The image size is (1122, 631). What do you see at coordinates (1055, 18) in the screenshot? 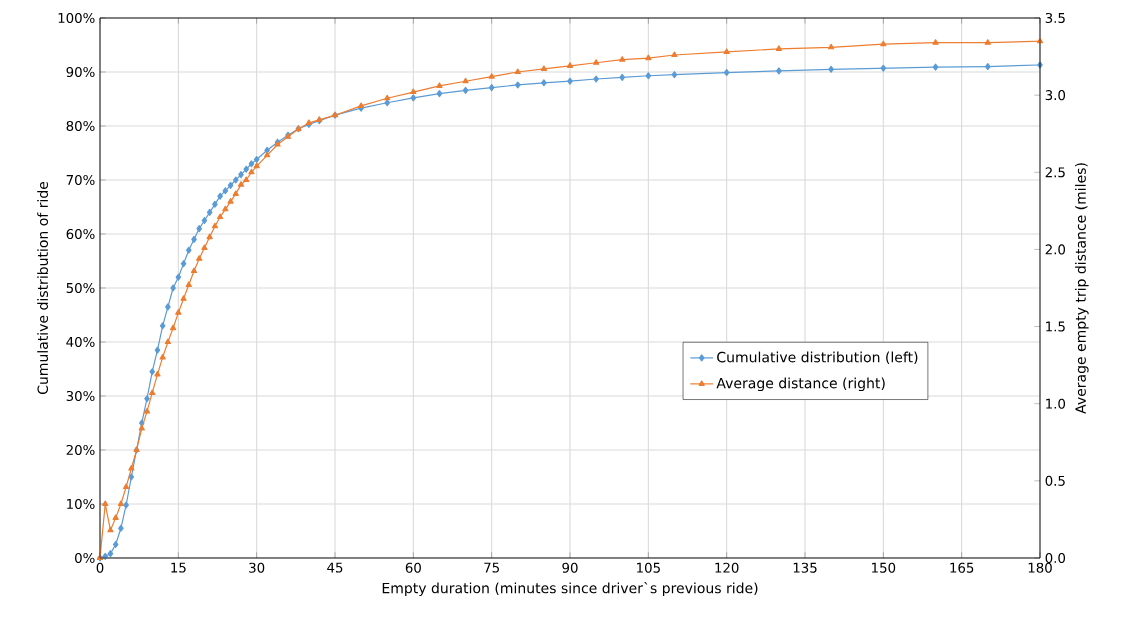
I see `y2-tick-label: 3.5` at bounding box center [1055, 18].